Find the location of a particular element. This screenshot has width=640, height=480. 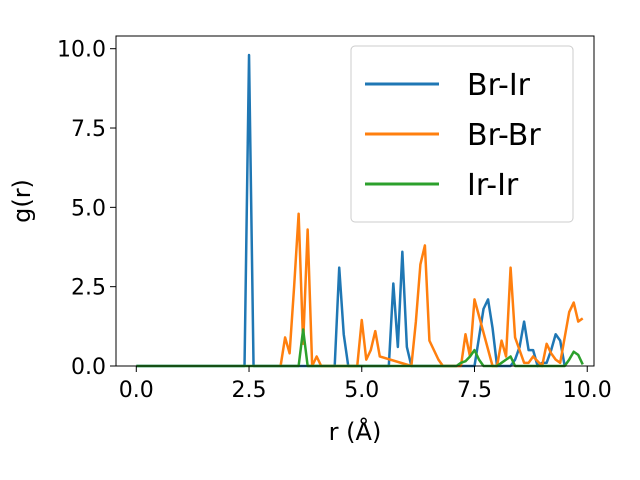

x-axis: 0.0 2.5 5.0 7.5 10.0 is located at coordinates (365, 384).